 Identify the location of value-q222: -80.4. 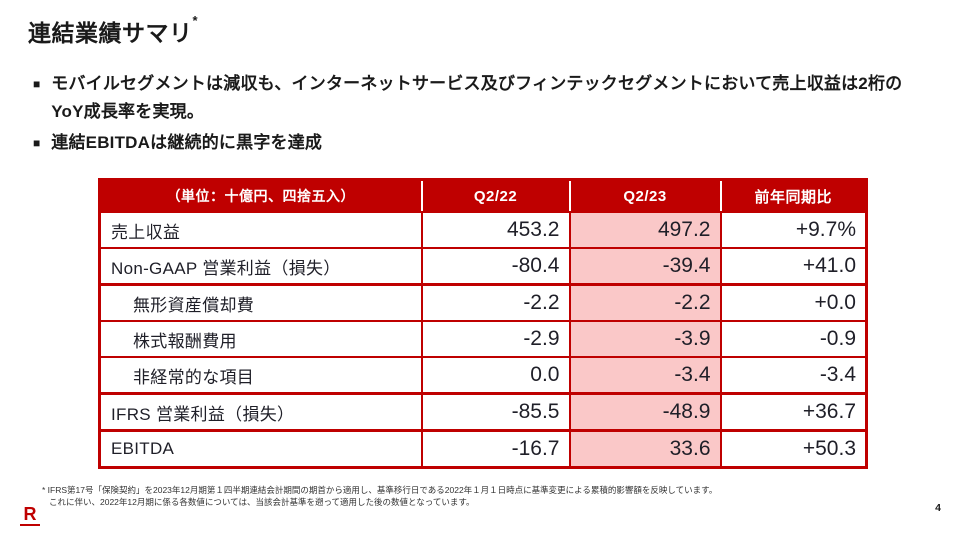
(495, 266).